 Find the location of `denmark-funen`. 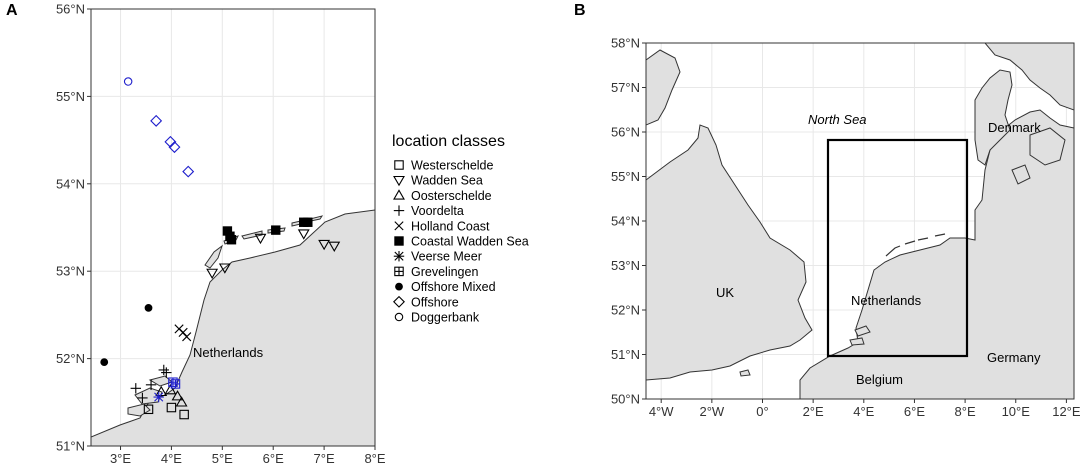

denmark-funen is located at coordinates (1021, 174).